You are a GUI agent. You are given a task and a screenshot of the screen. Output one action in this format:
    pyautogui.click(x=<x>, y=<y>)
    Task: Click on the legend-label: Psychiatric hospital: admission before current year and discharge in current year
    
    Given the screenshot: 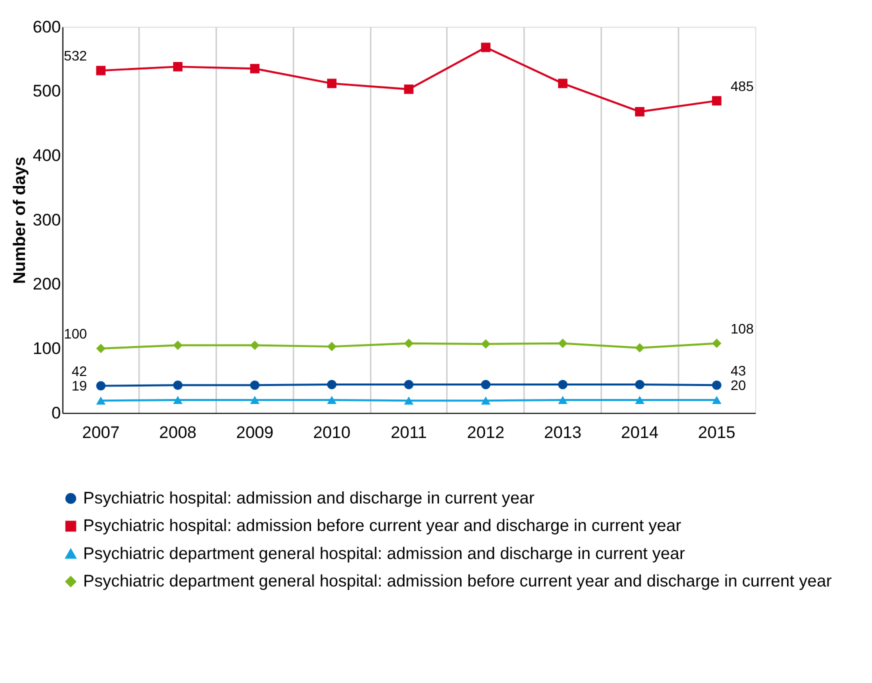 What is the action you would take?
    pyautogui.click(x=382, y=526)
    